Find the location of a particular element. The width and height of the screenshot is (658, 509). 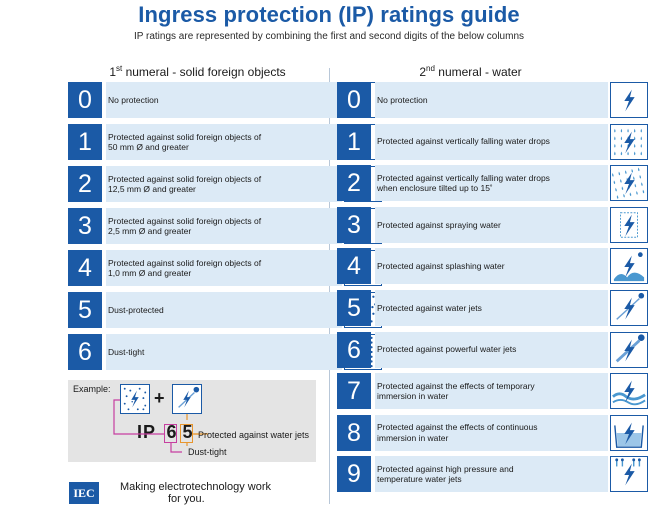

ip-code-prefix: IP is located at coordinates (147, 432).